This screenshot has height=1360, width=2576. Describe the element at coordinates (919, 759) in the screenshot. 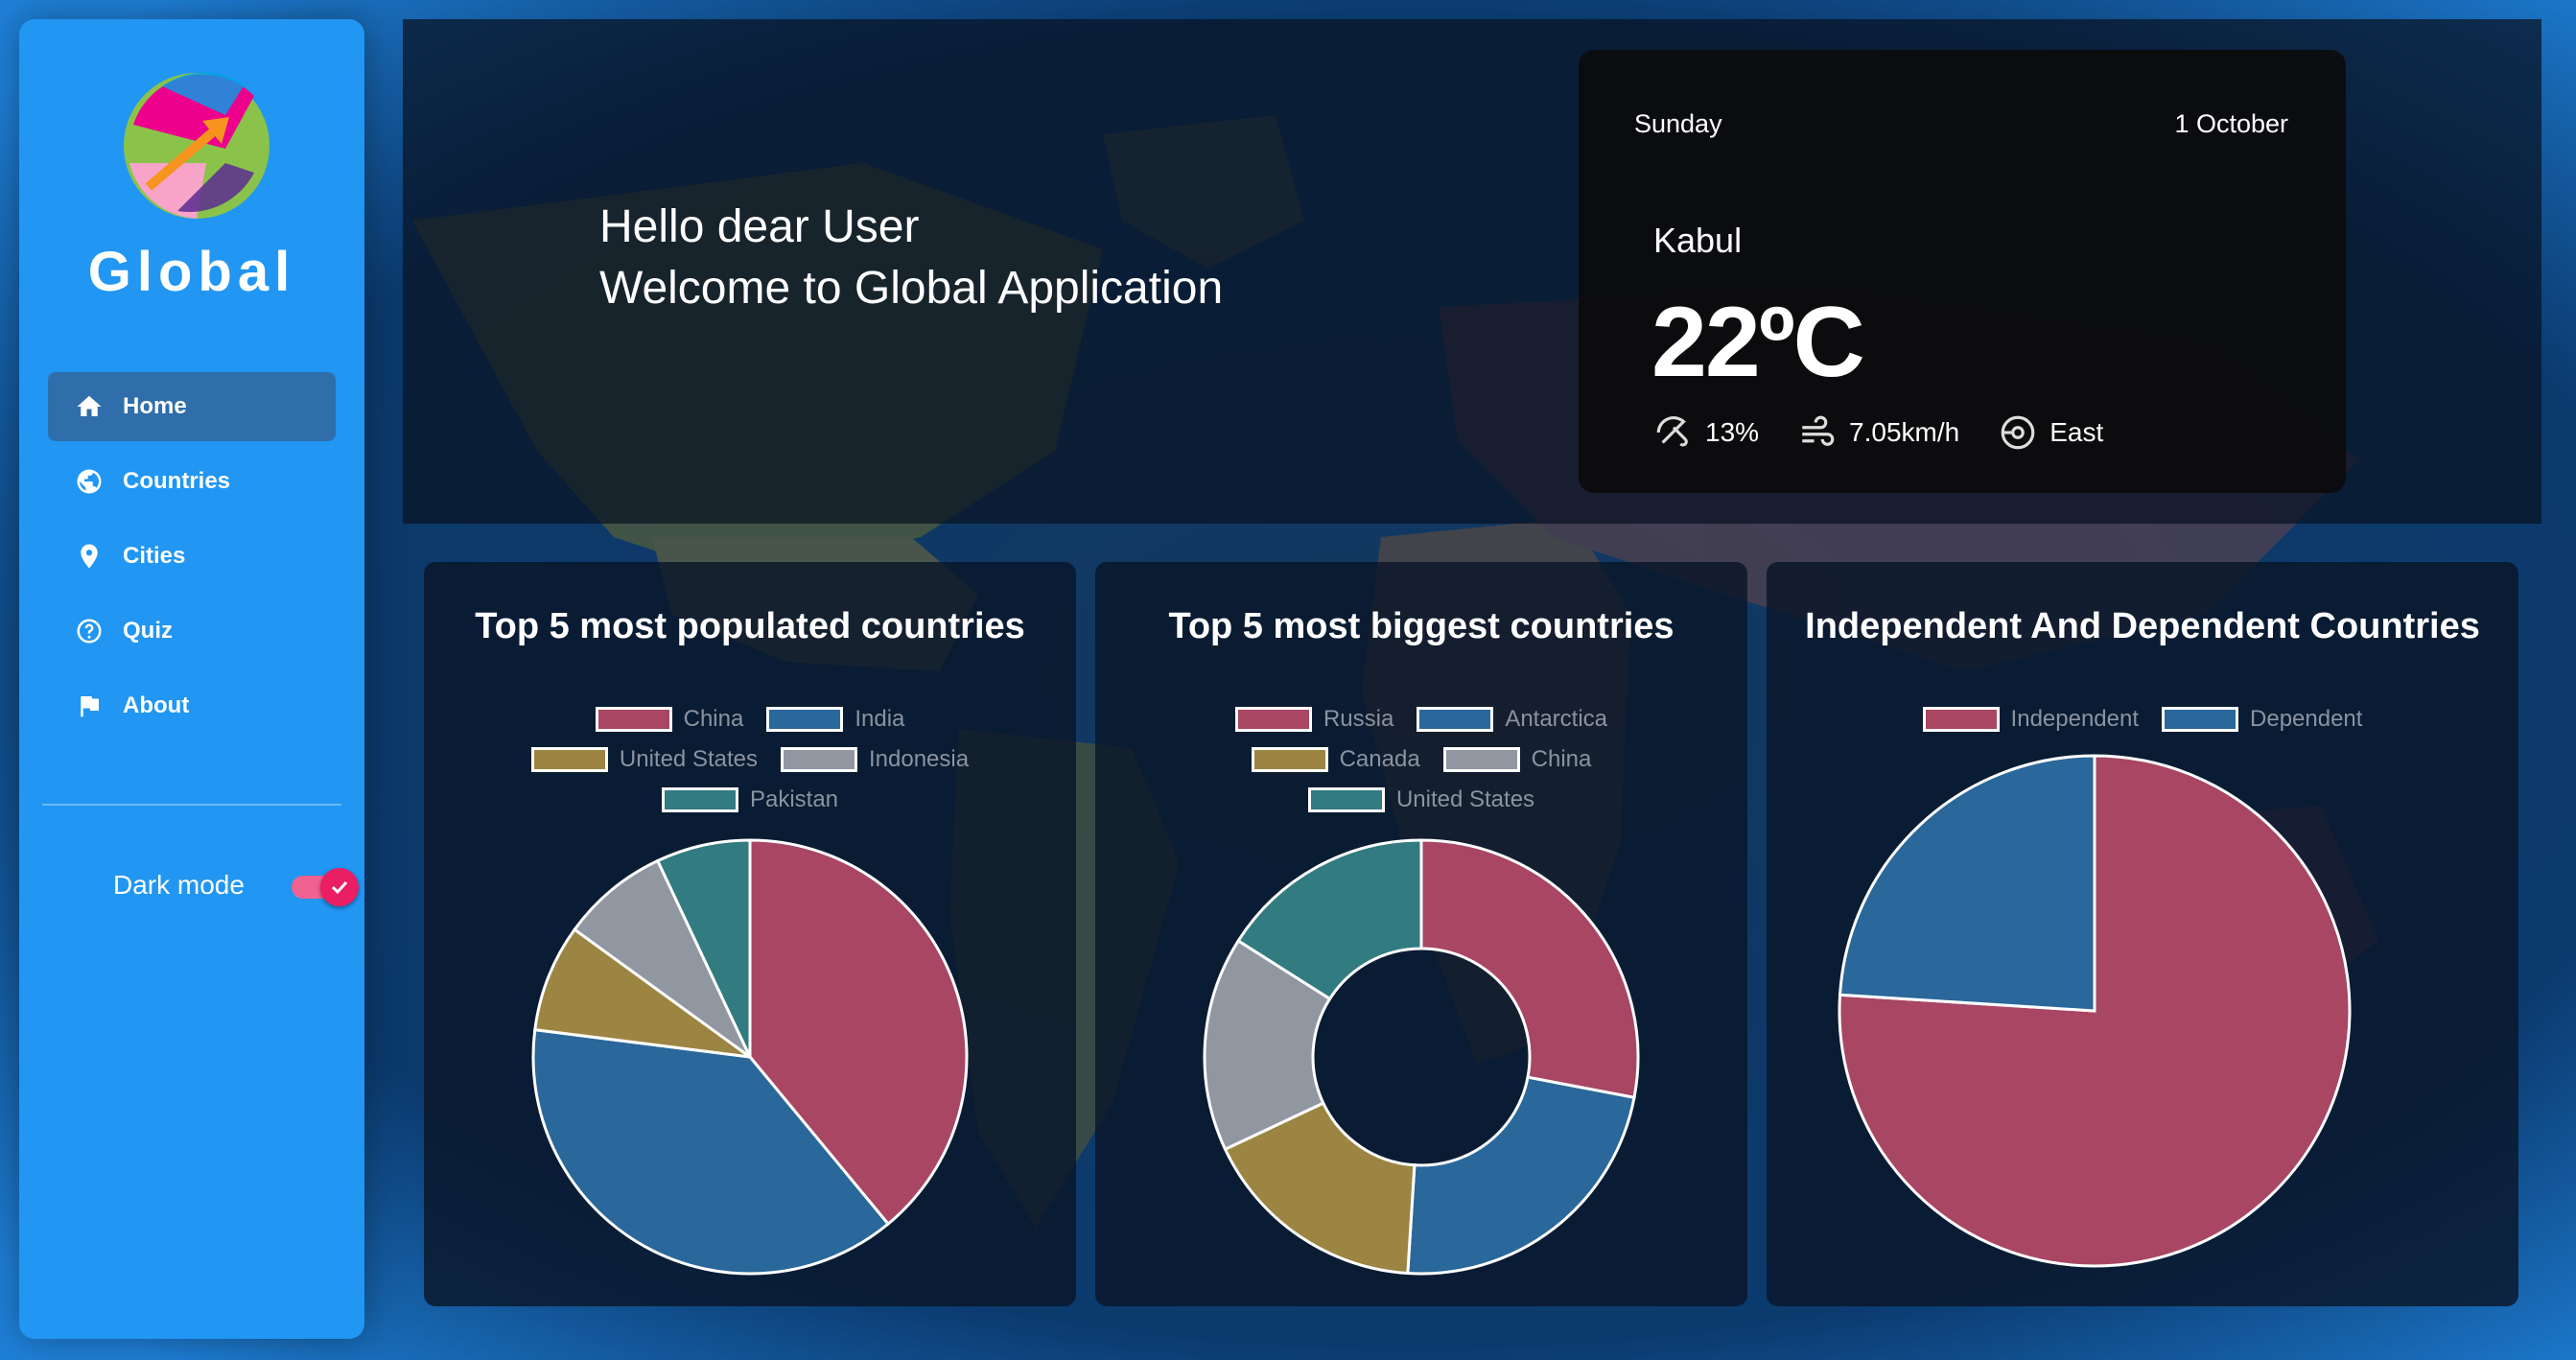

I see `legend-label: Indonesia` at that location.